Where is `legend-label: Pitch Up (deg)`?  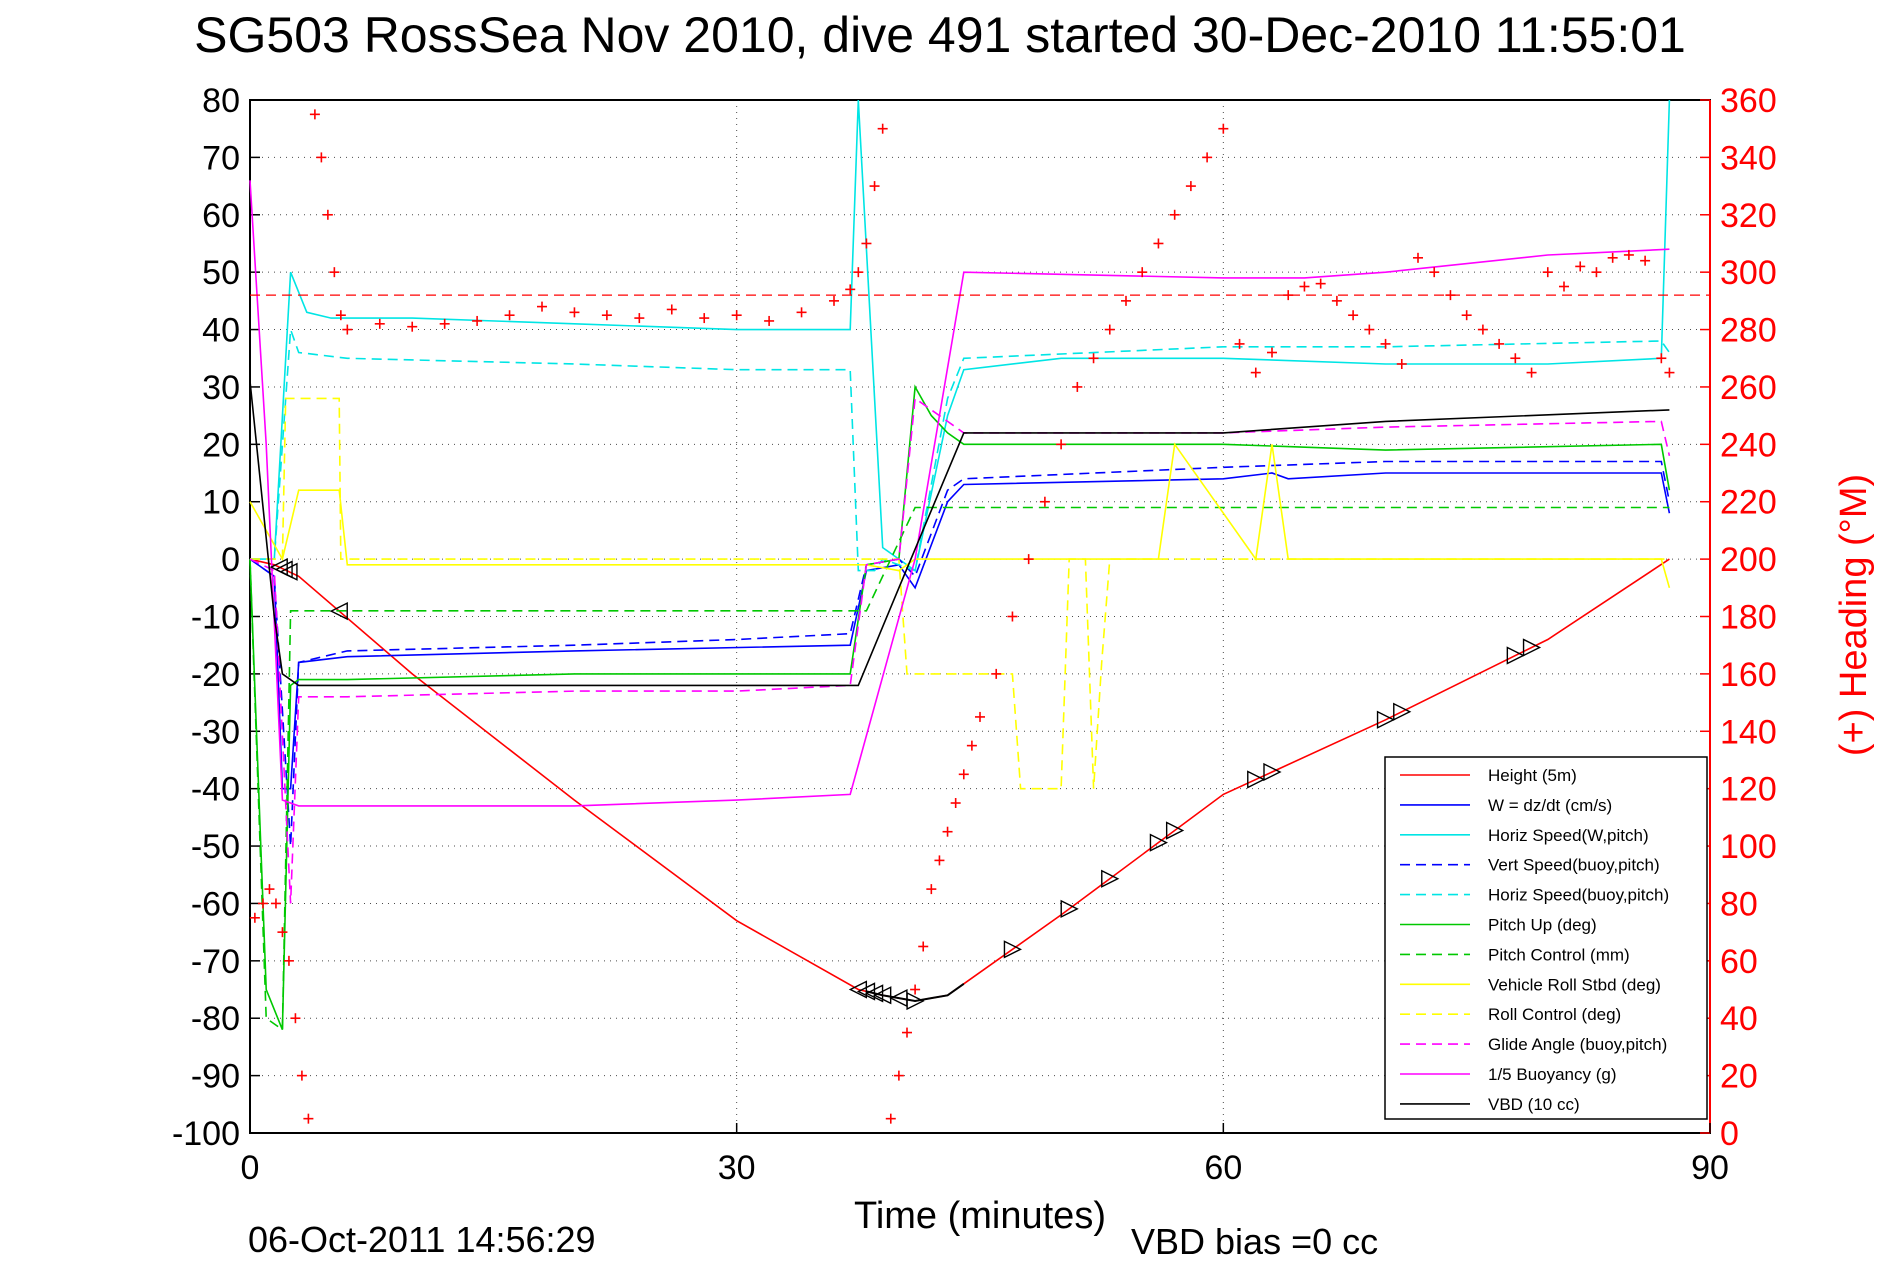 legend-label: Pitch Up (deg) is located at coordinates (1542, 925).